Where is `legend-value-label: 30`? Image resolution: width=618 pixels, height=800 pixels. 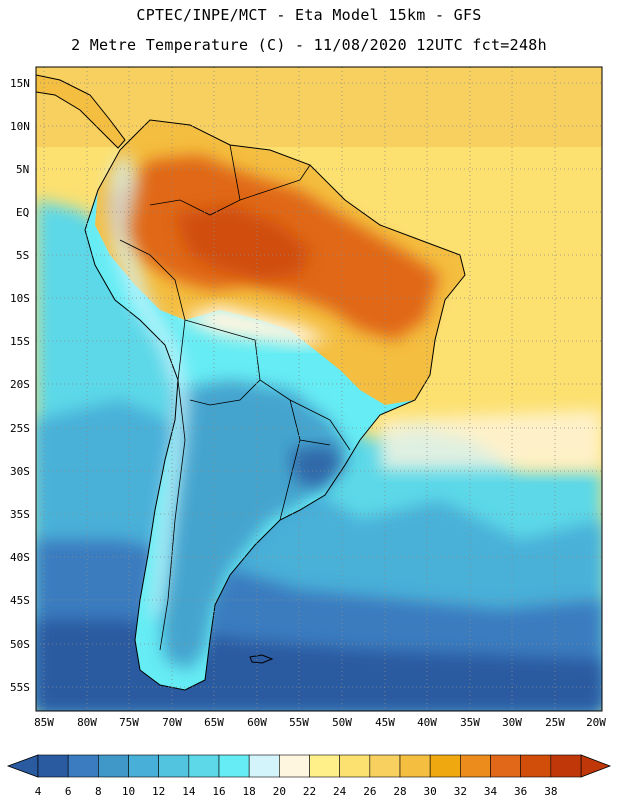
legend-value-label: 30 is located at coordinates (430, 791).